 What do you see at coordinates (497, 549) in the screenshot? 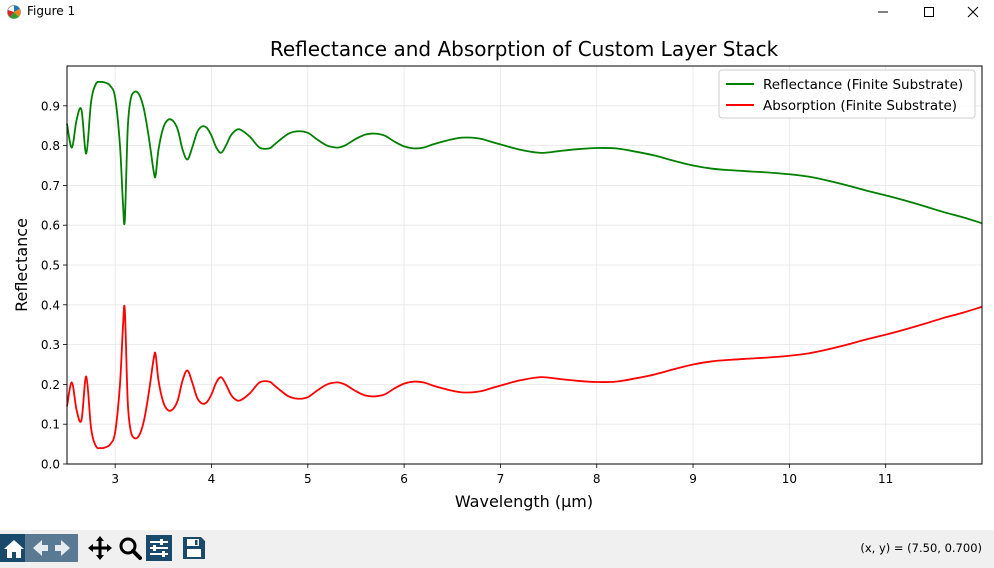
I see `navigation-toolbar: (x, y) = (7.50, 0.700)` at bounding box center [497, 549].